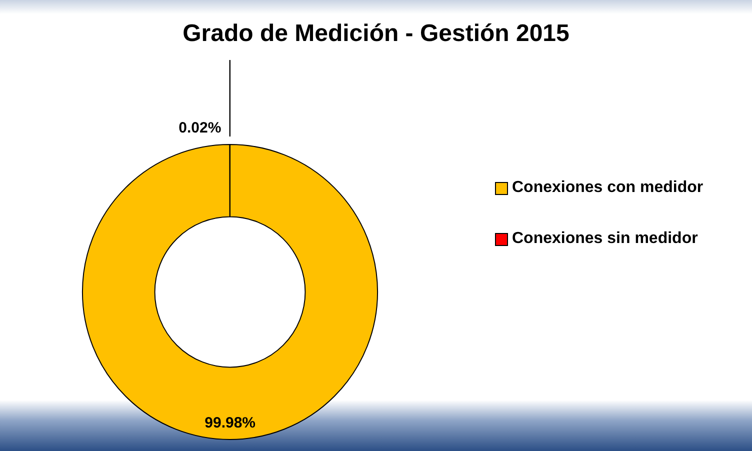 The height and width of the screenshot is (451, 752). Describe the element at coordinates (605, 239) in the screenshot. I see `legend-label: Conexiones sin medidor` at that location.